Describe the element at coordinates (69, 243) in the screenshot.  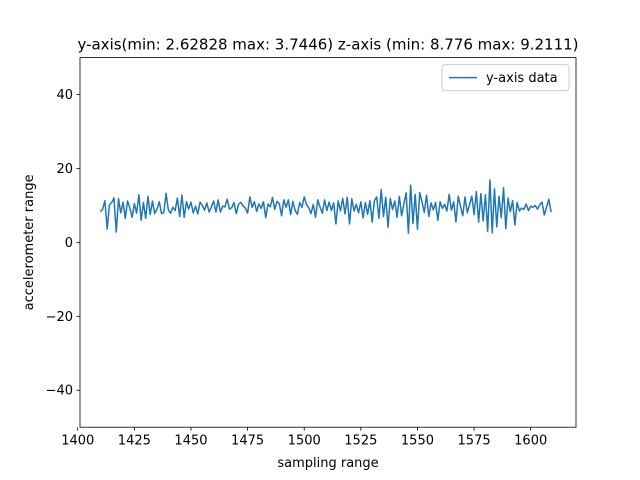
I see `y-tick-label: 0` at that location.